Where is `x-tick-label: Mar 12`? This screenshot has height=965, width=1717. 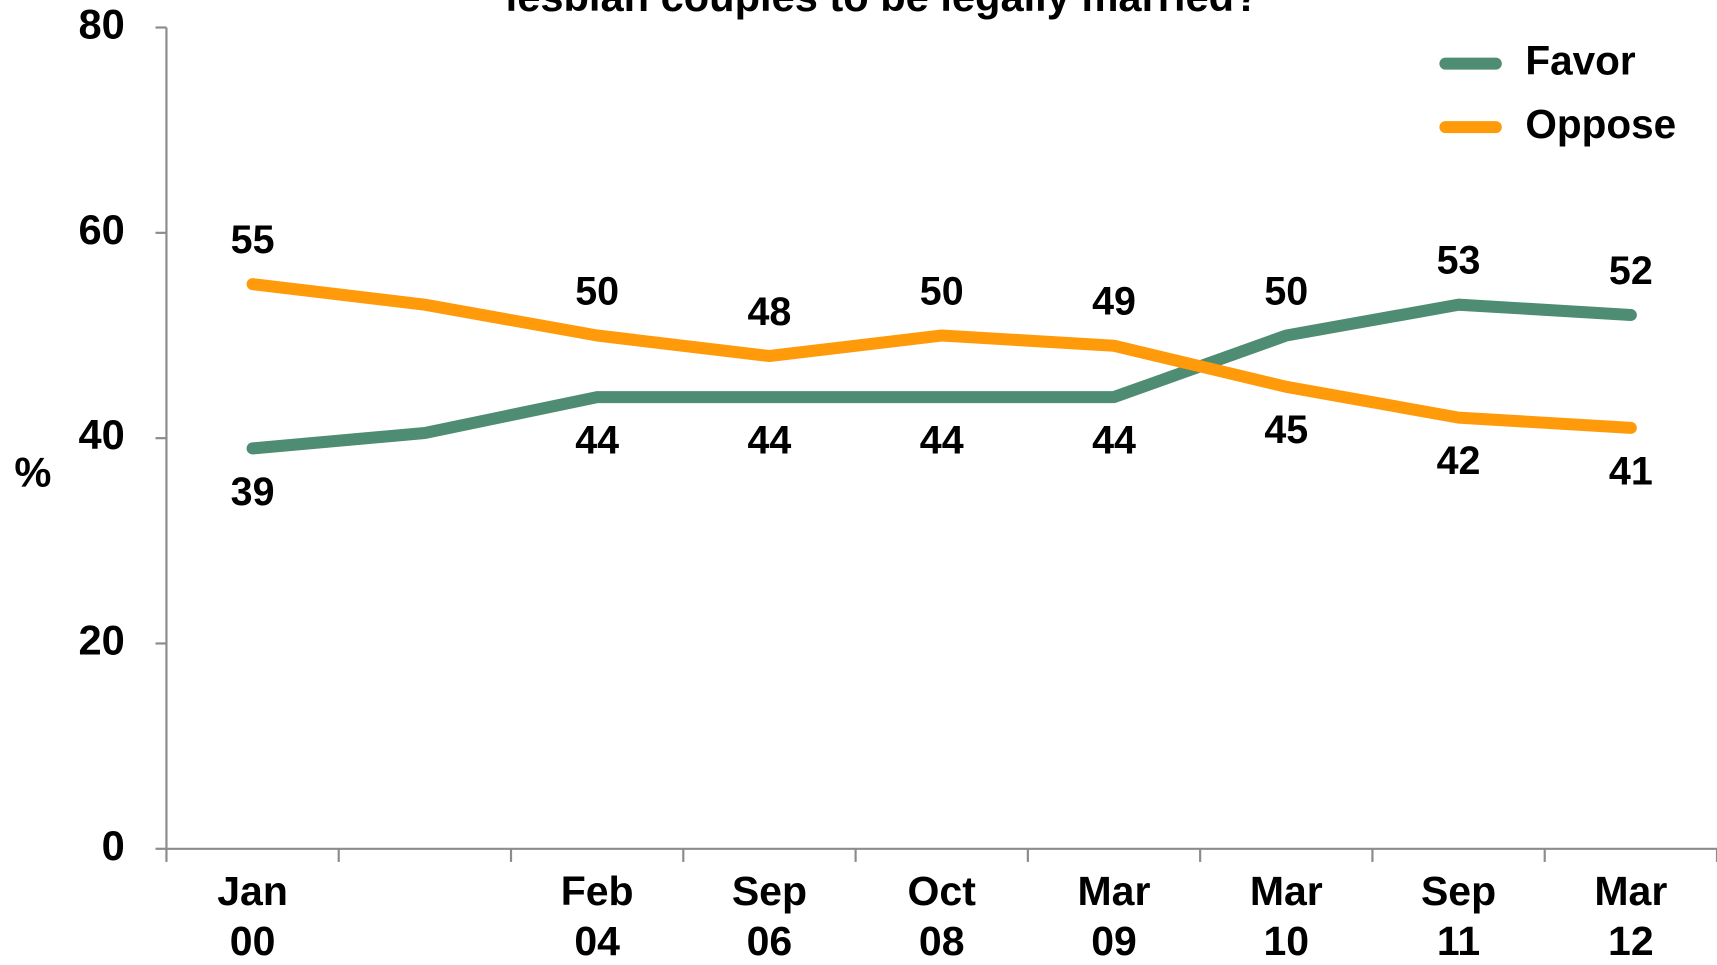
x-tick-label: Mar 12 is located at coordinates (1631, 916).